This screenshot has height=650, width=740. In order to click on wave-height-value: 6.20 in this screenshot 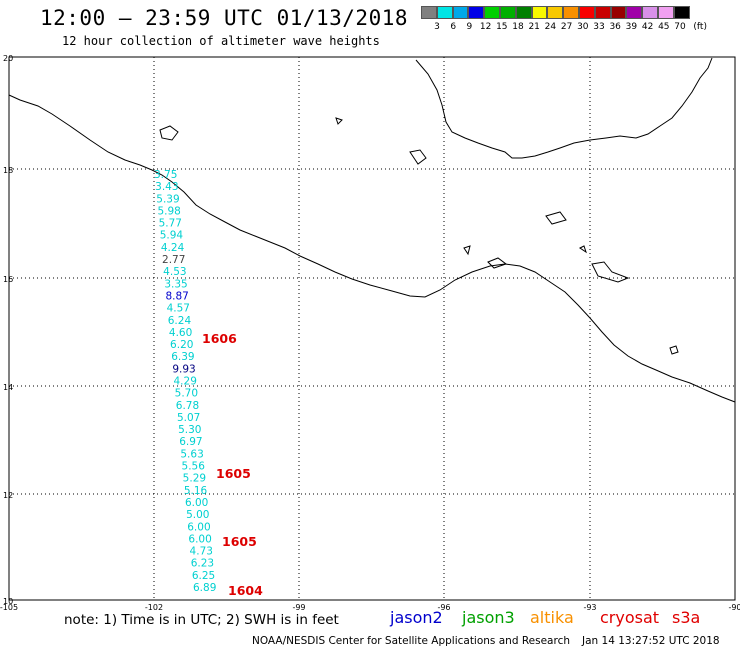, I will do `click(181, 345)`.